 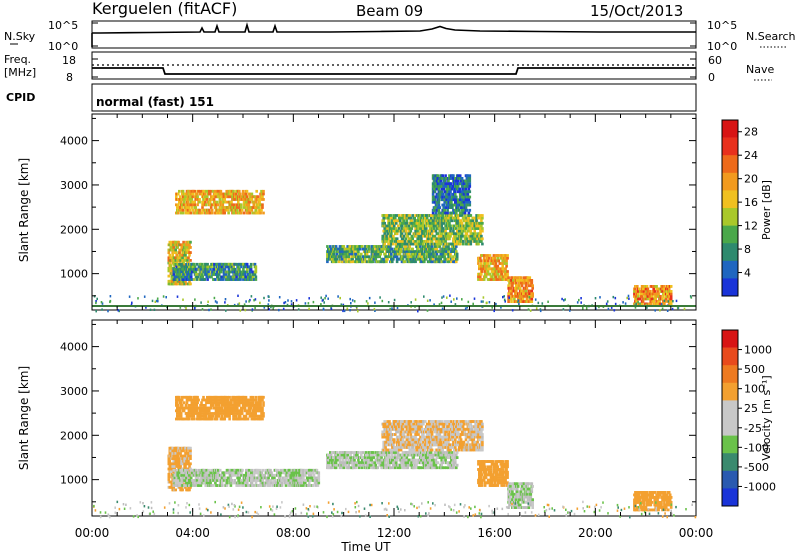 What do you see at coordinates (394, 97) in the screenshot?
I see `cpid-panel` at bounding box center [394, 97].